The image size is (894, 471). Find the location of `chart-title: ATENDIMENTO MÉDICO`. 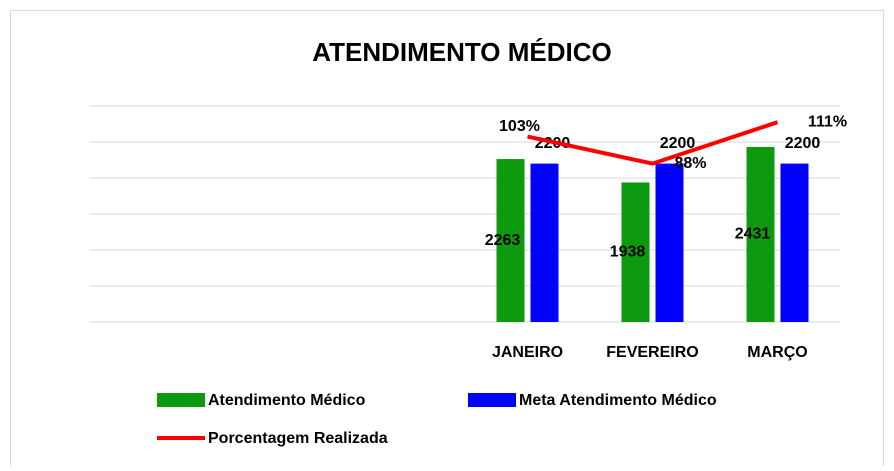

chart-title: ATENDIMENTO MÉDICO is located at coordinates (461, 52).